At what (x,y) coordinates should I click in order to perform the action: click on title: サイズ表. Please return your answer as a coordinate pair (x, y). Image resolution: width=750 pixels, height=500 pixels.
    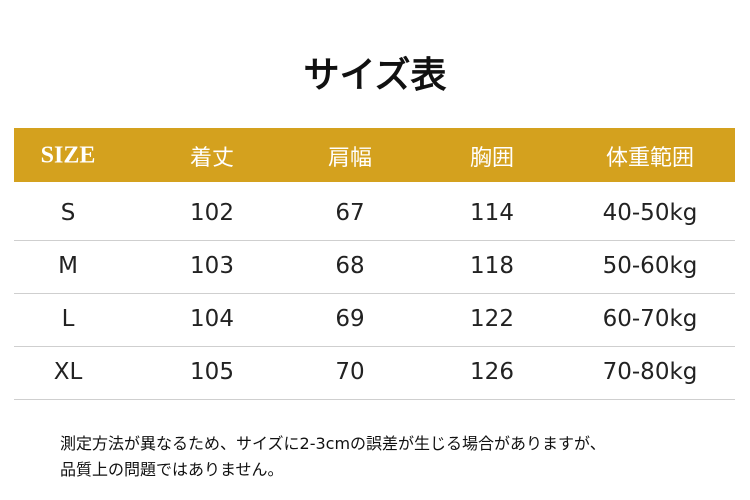
    Looking at the image, I should click on (375, 75).